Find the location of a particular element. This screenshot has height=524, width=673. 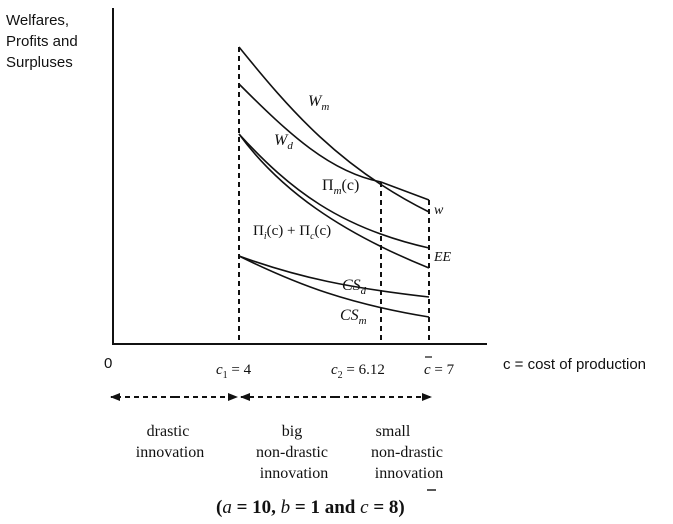

y-axis-title: Welfares, Profits and Surpluses is located at coordinates (44, 41).